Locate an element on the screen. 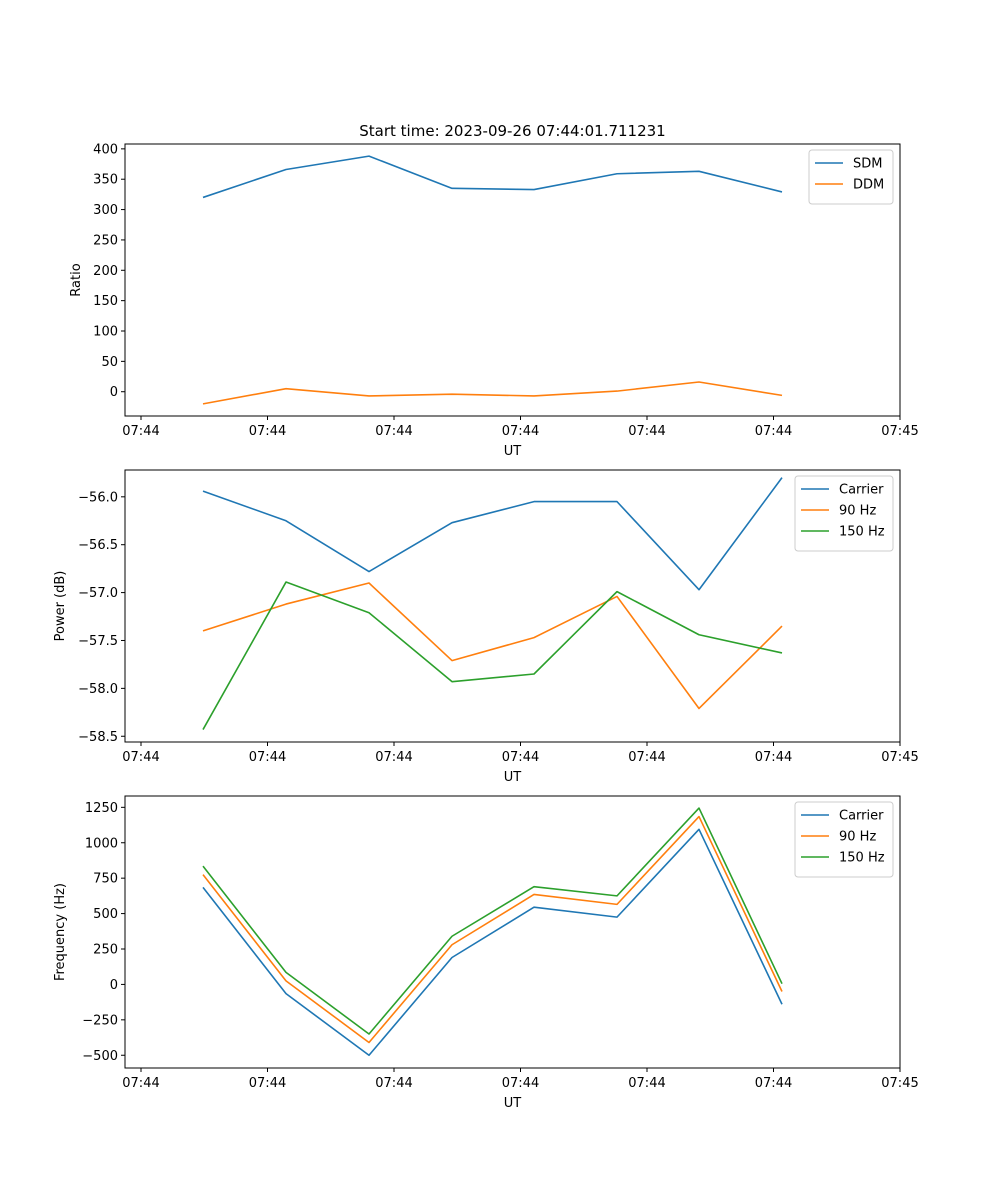  y-tick-label: 400 is located at coordinates (105, 149).